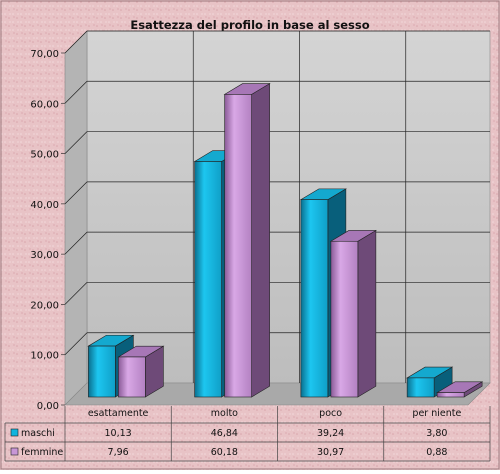  What do you see at coordinates (330, 452) in the screenshot?
I see `table-cell: 30,97` at bounding box center [330, 452].